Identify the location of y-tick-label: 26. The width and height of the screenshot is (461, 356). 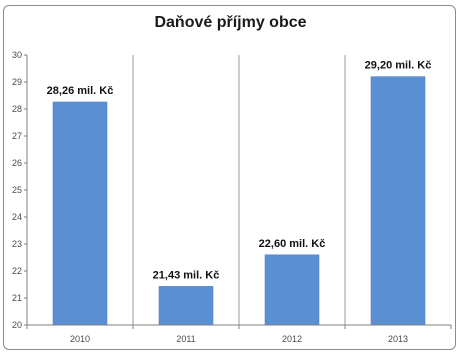
(17, 163).